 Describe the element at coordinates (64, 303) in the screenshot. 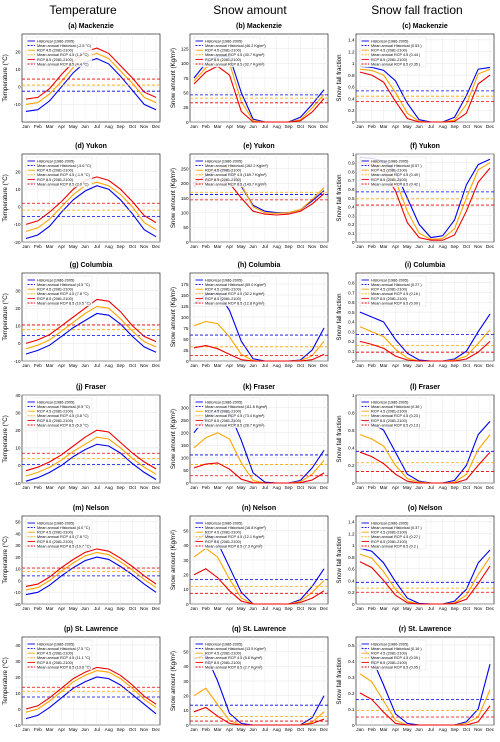

I see `legend-entry: Mean annual RCP 8.5 (10.5 °C)` at that location.